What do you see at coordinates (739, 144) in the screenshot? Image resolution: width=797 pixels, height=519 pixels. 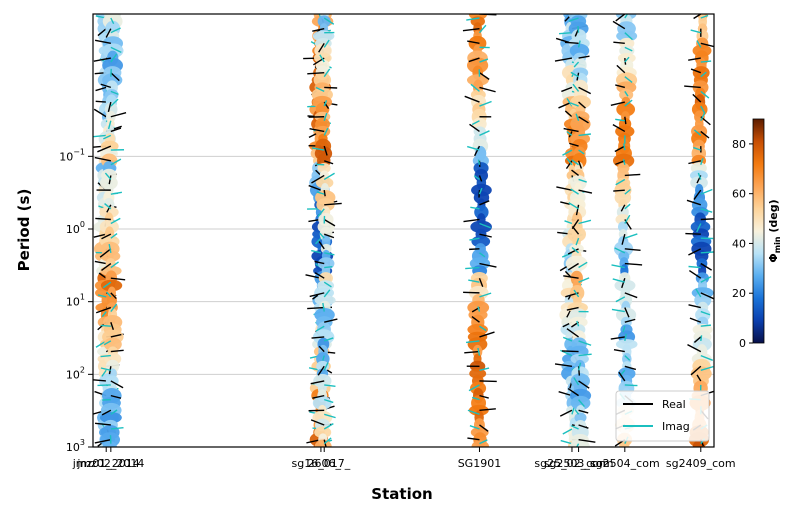 I see `colorbar-tick-label: 80` at bounding box center [739, 144].